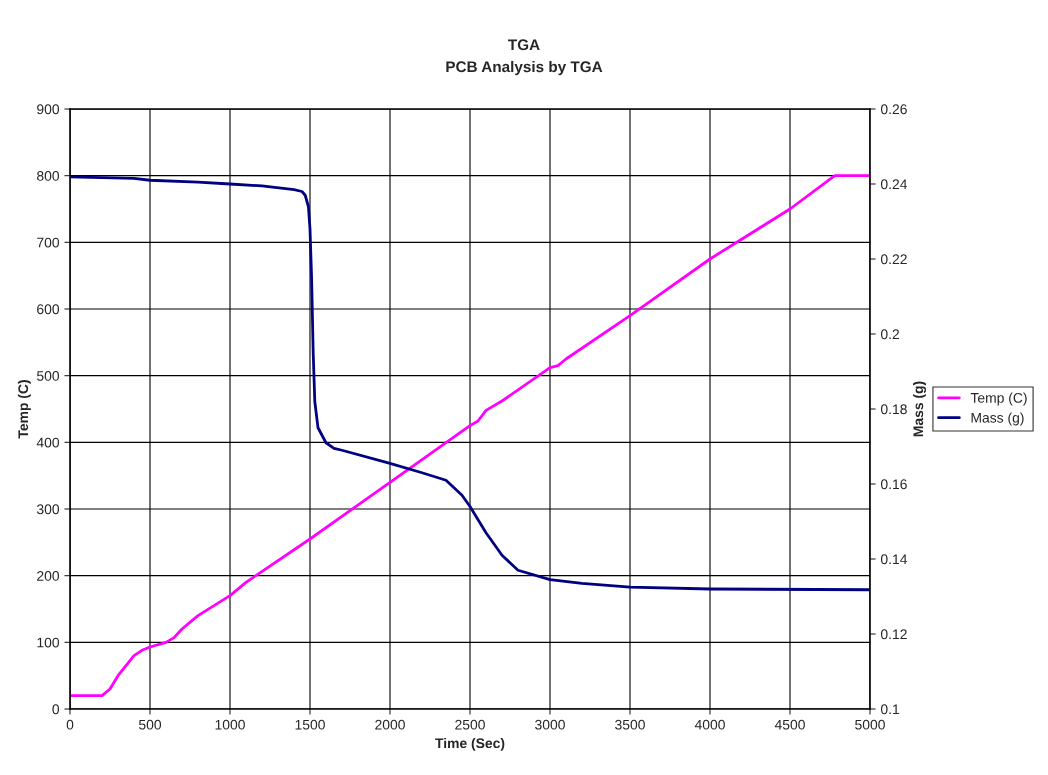 This screenshot has height=775, width=1048. I want to click on legend-label: Temp (C), so click(998, 399).